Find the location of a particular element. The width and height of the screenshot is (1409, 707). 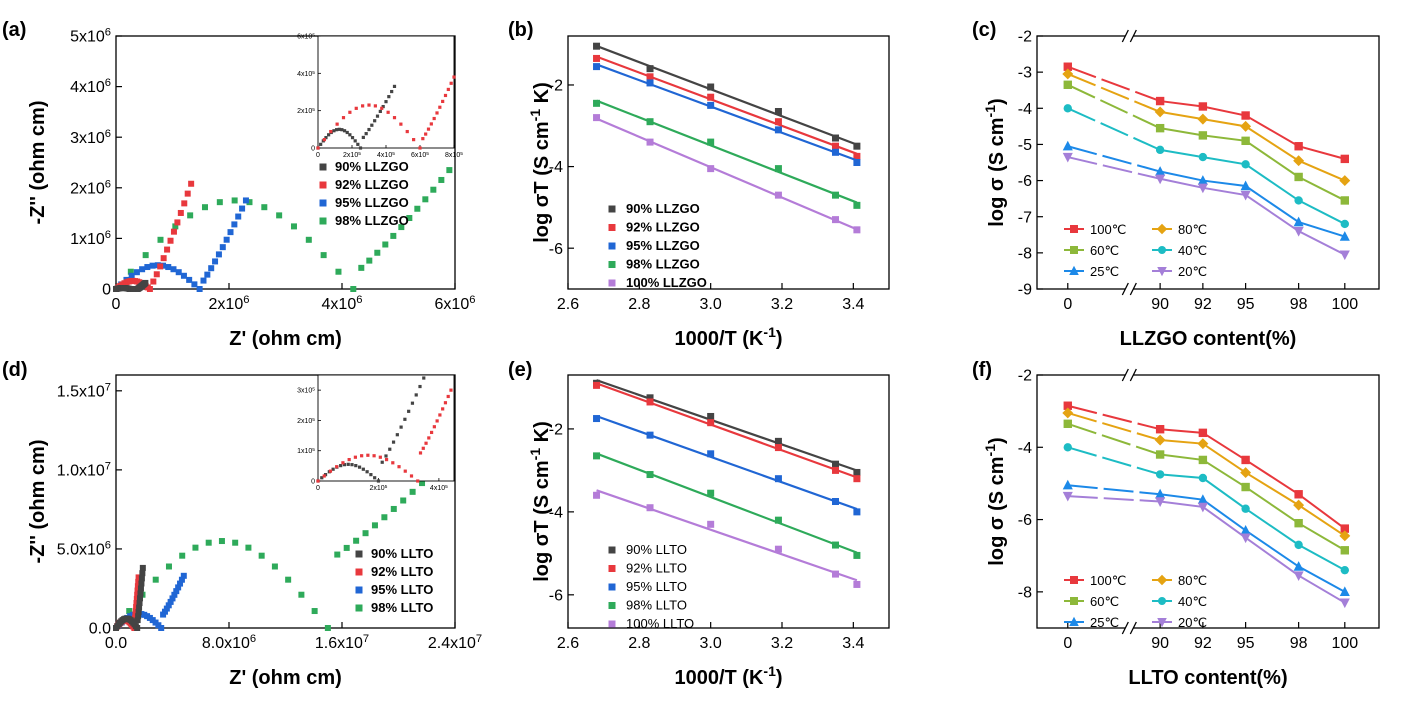

y-tick-label: -8 is located at coordinates (1025, 592).